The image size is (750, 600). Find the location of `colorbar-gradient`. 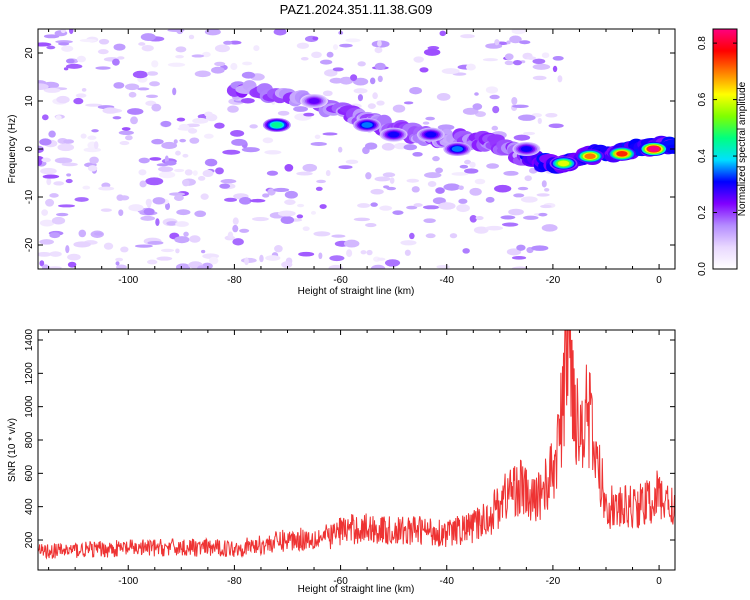

colorbar-gradient is located at coordinates (725, 149).